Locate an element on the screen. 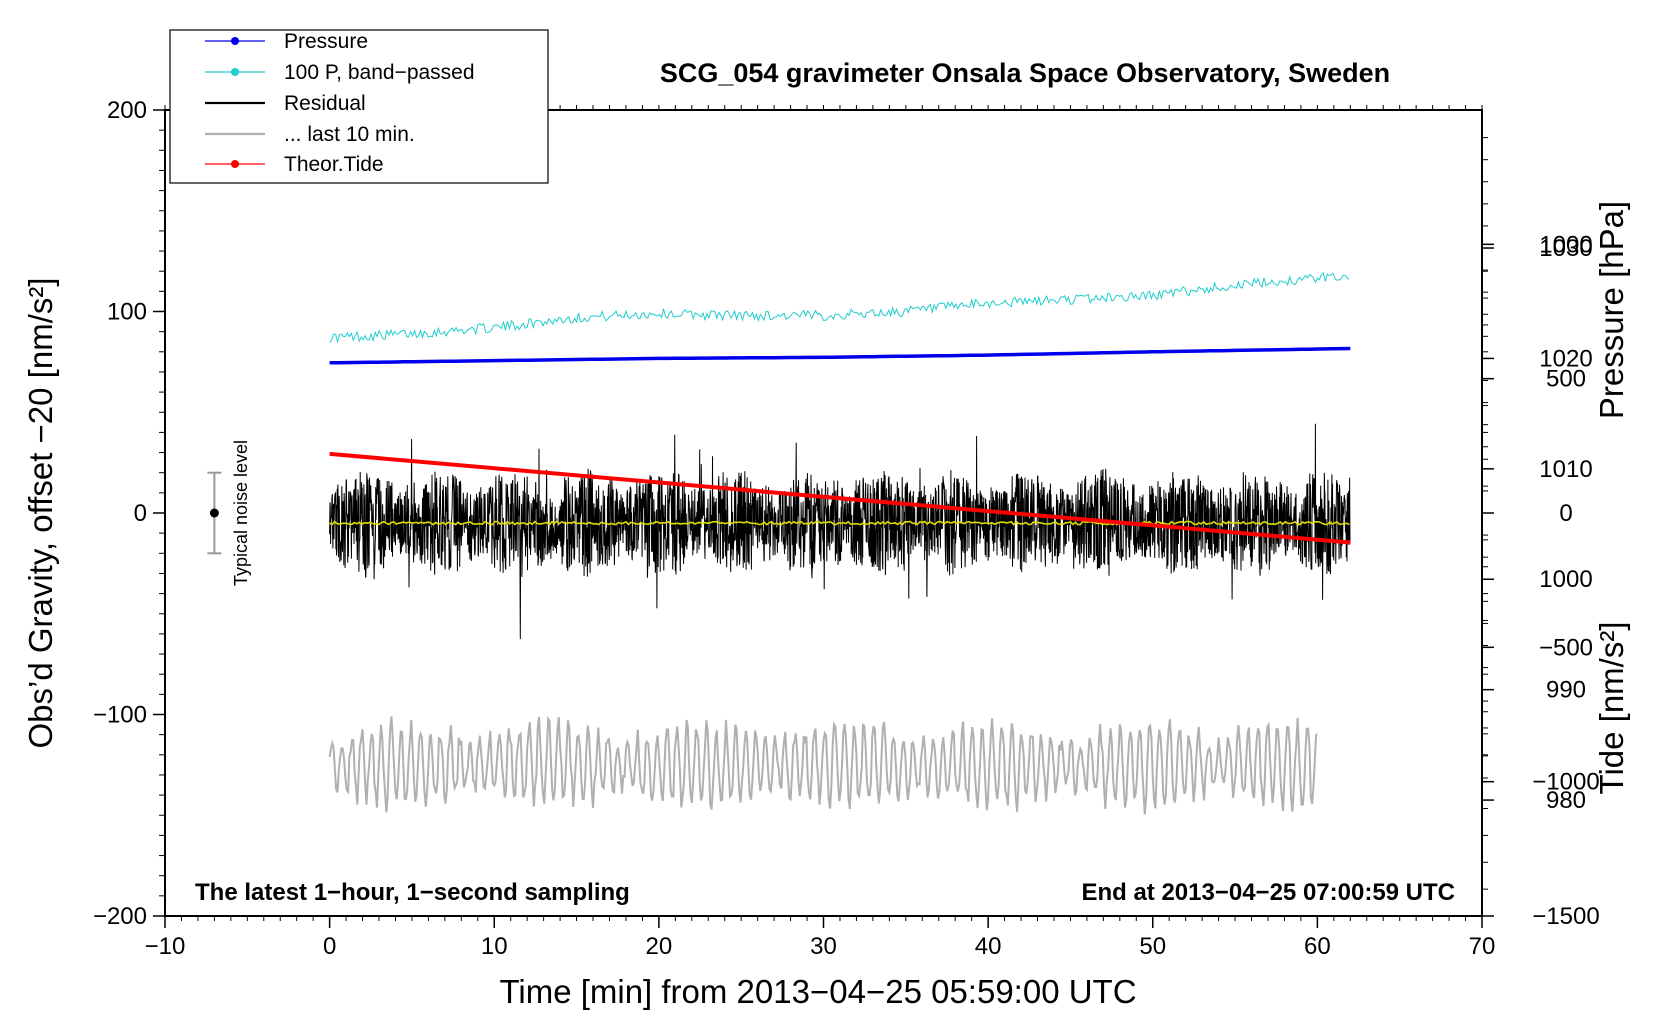  legend-marker-tide is located at coordinates (235, 164).